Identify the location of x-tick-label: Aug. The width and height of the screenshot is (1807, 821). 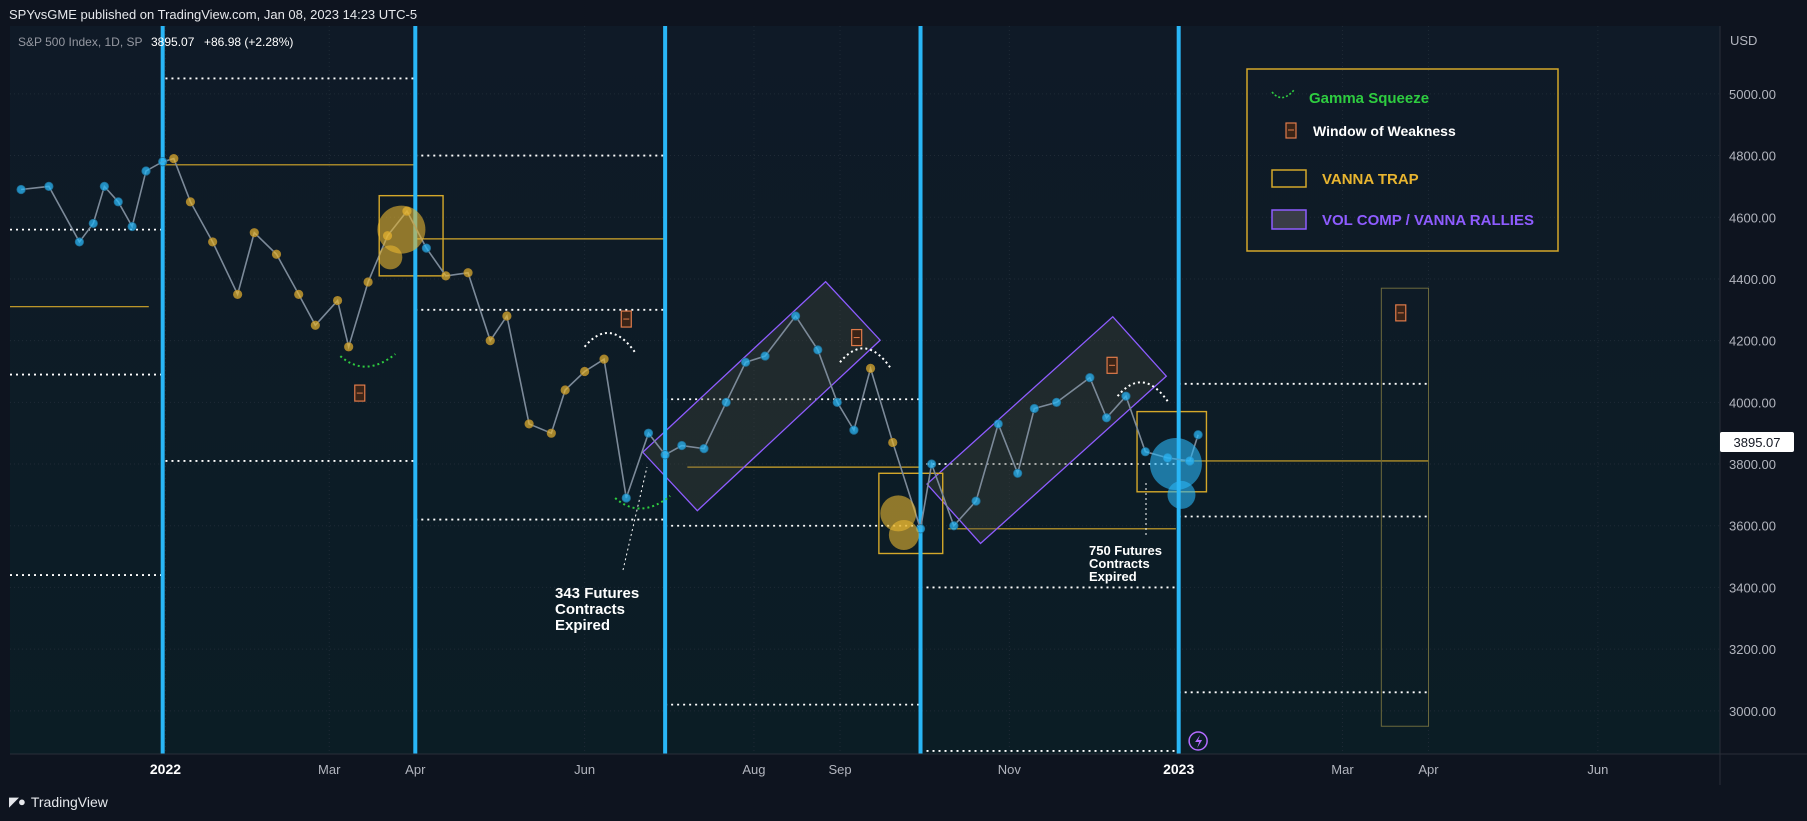
(753, 769).